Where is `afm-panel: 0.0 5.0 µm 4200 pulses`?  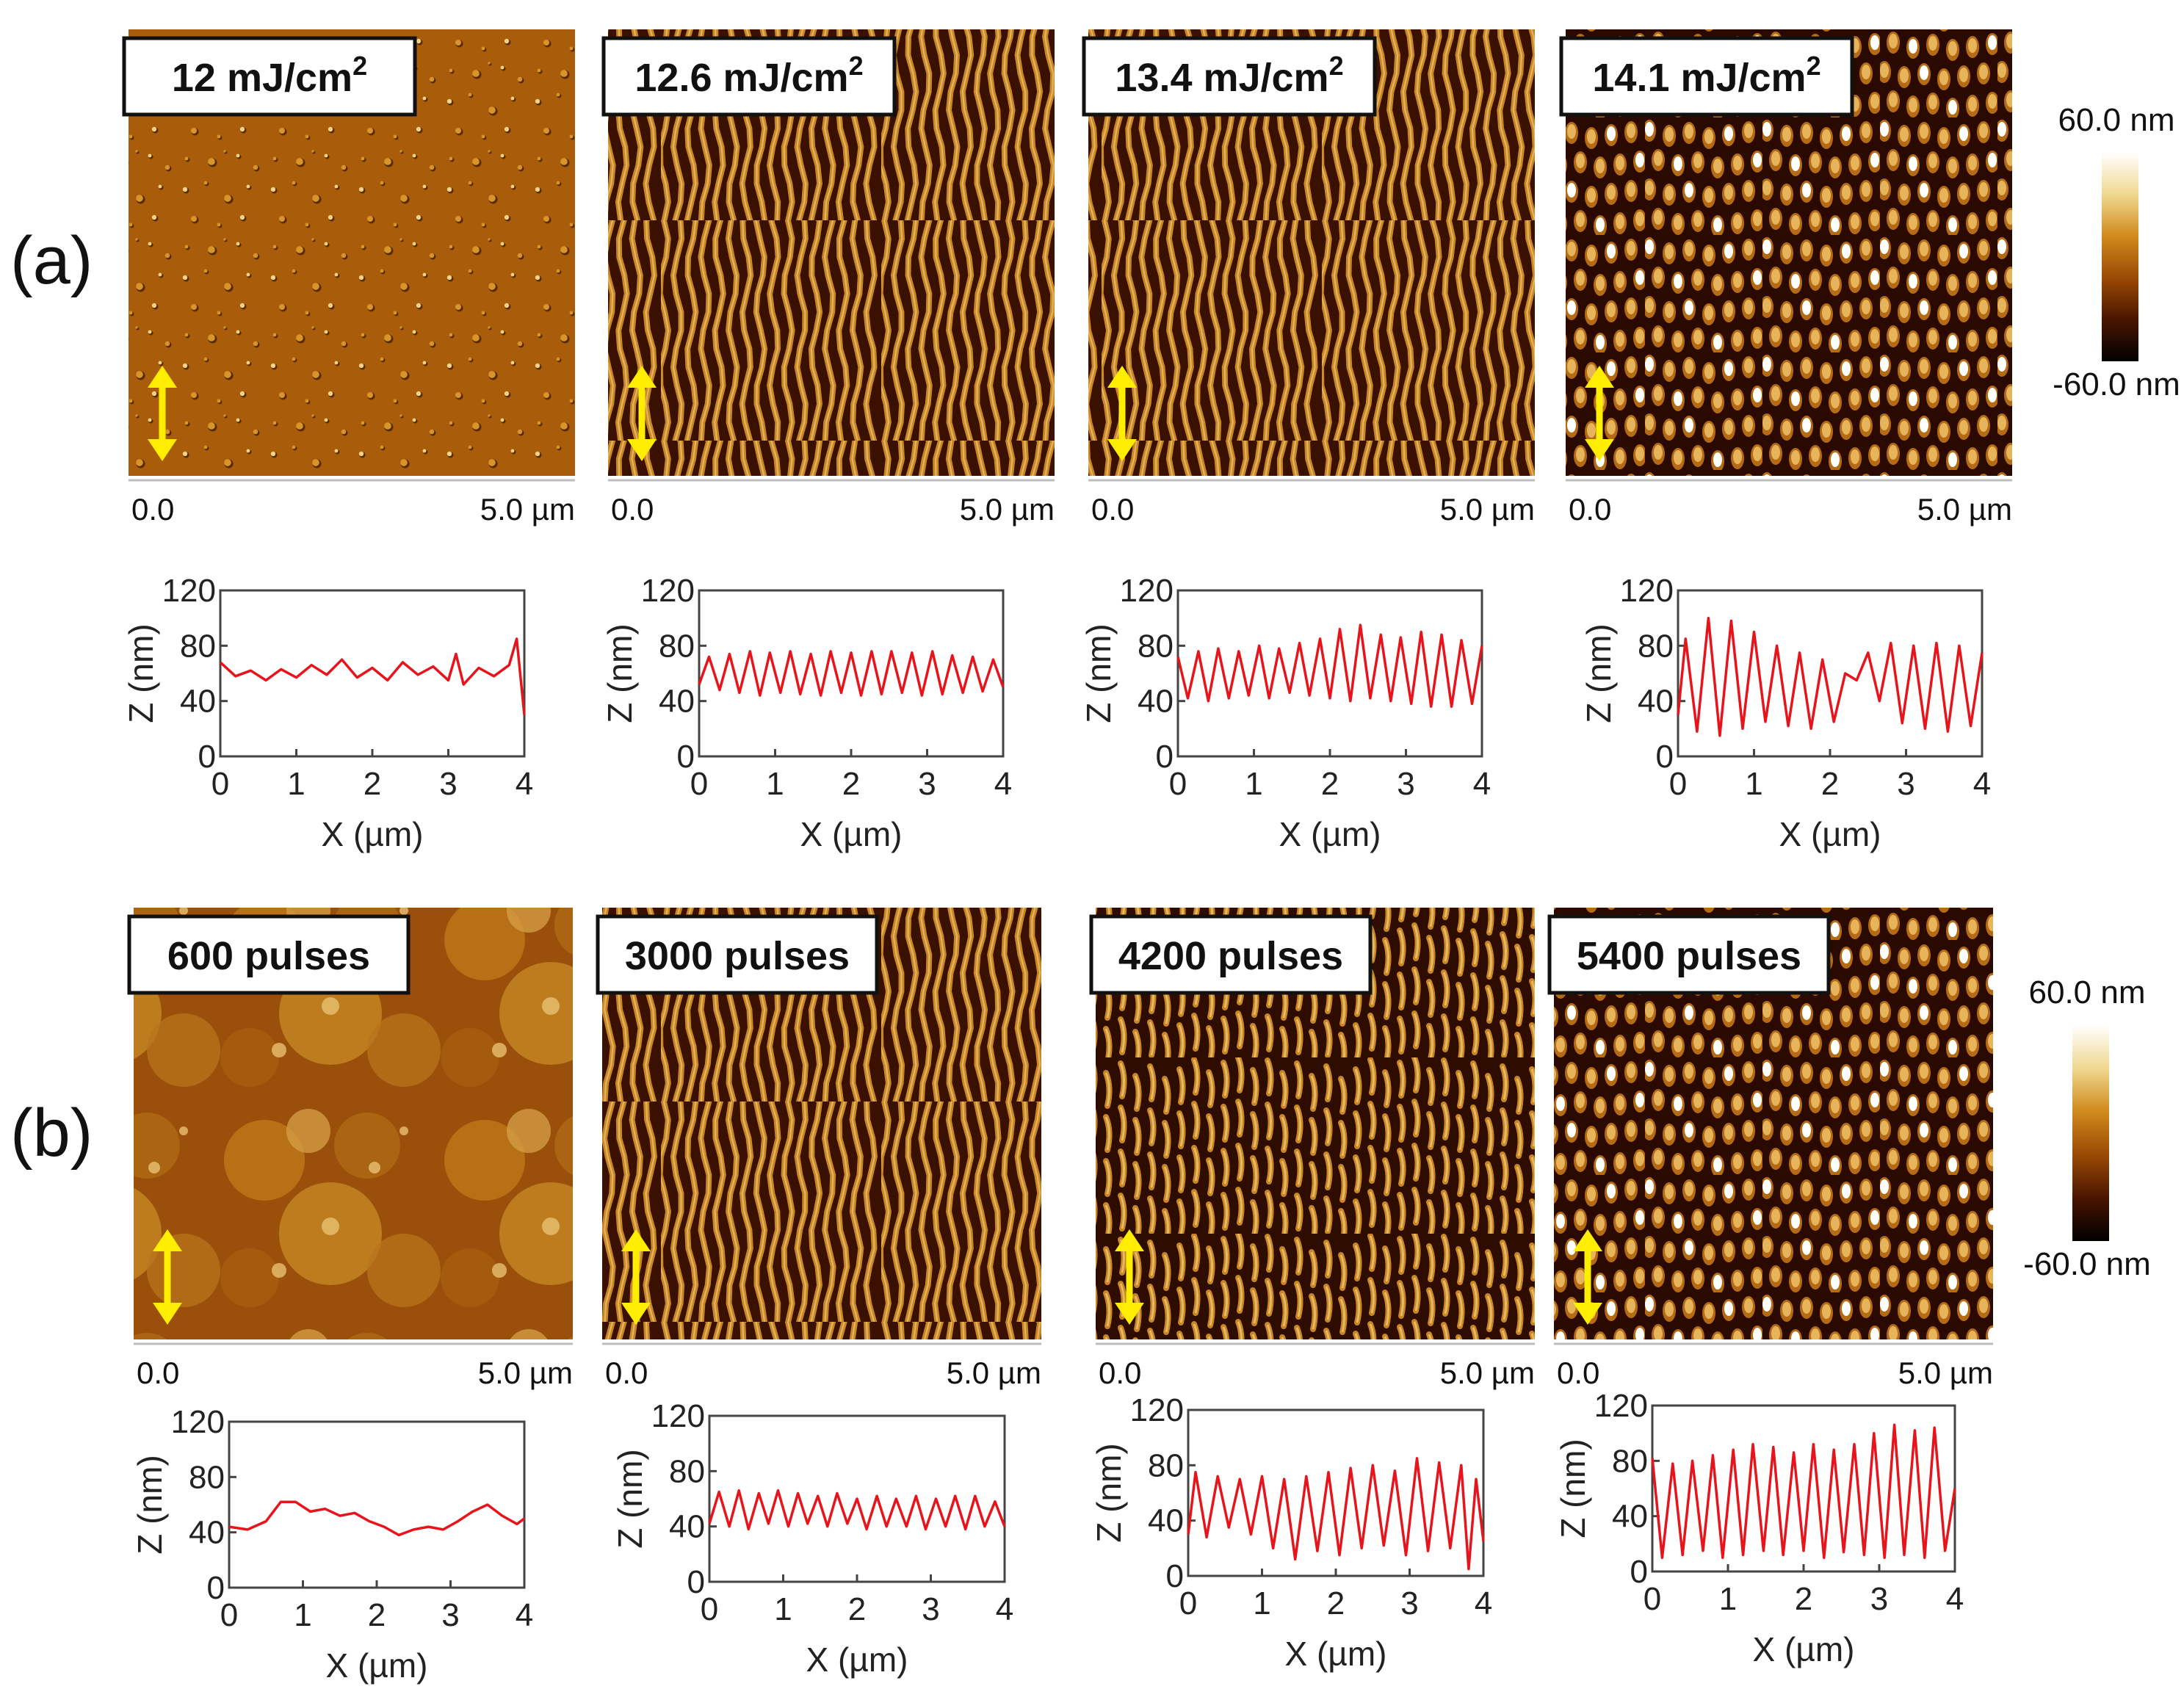
afm-panel: 0.0 5.0 µm 4200 pulses is located at coordinates (1312, 1149).